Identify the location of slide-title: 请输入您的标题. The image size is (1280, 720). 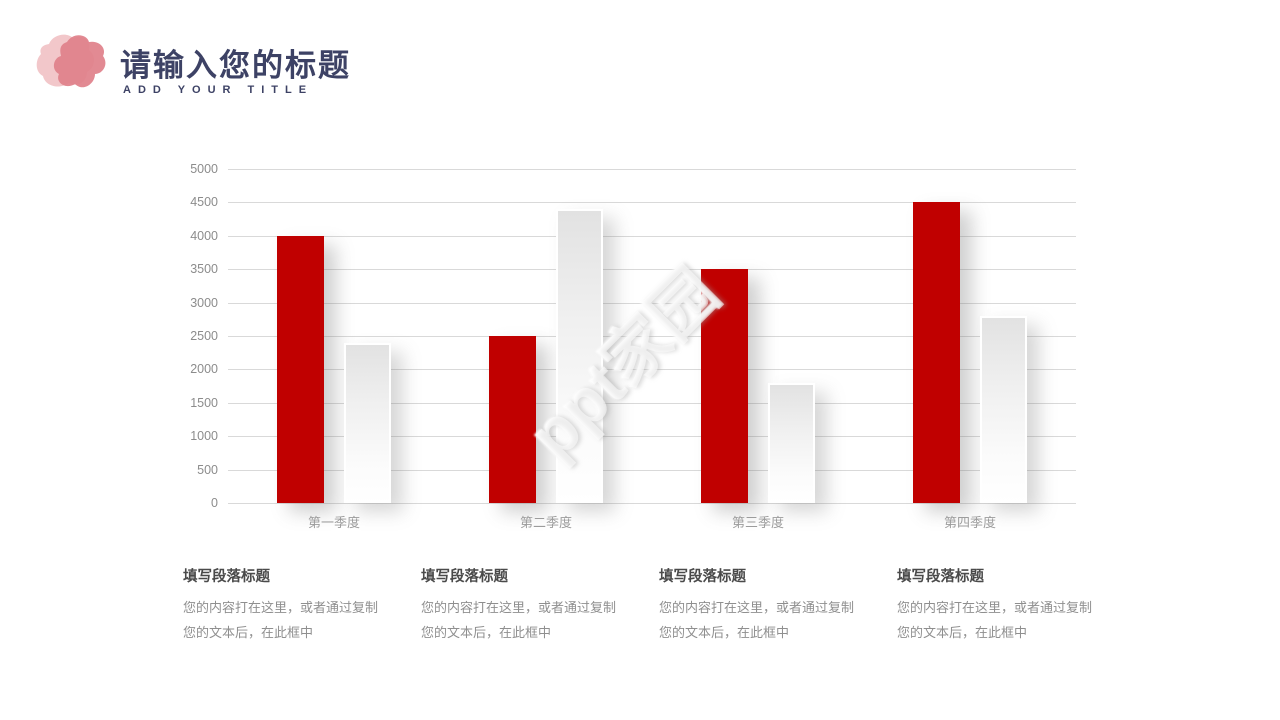
(235, 65).